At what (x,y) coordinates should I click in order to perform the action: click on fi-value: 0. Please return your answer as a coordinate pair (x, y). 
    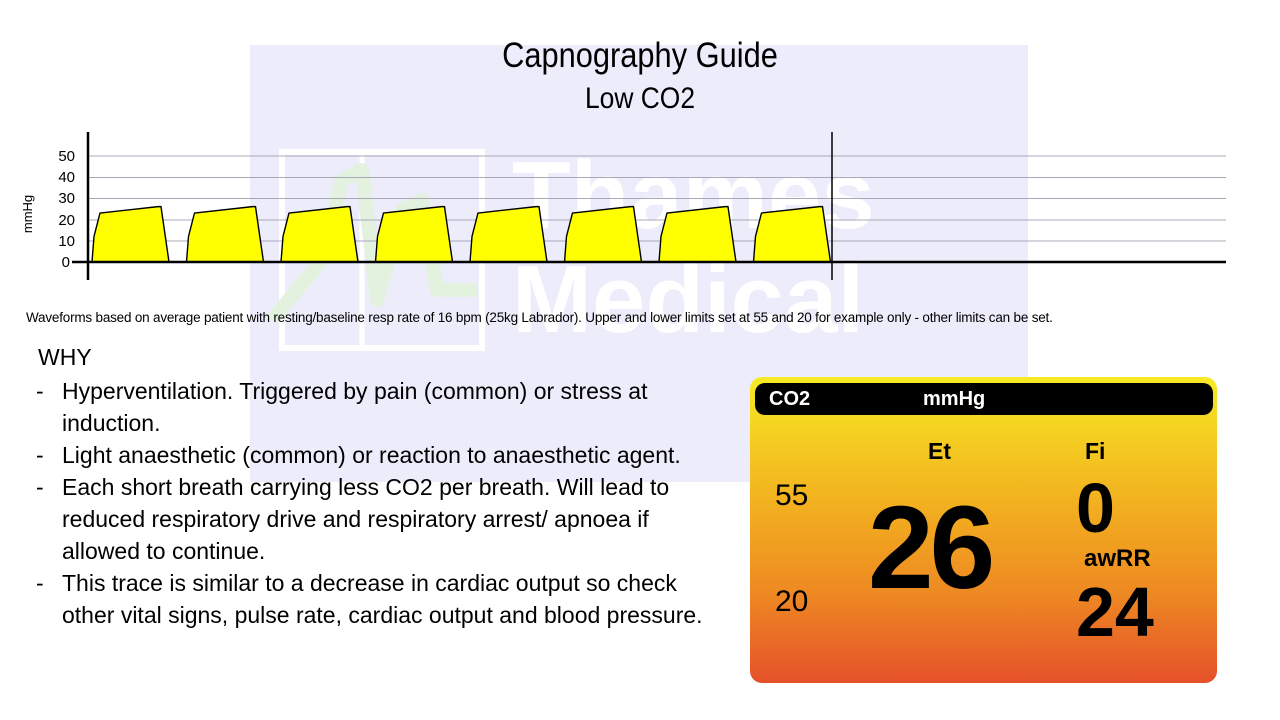
    Looking at the image, I should click on (1095, 508).